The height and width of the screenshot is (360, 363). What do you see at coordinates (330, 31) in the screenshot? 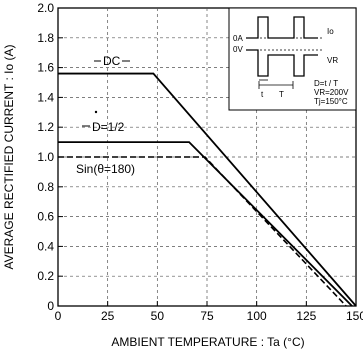
I see `inset-label-current: Io` at bounding box center [330, 31].